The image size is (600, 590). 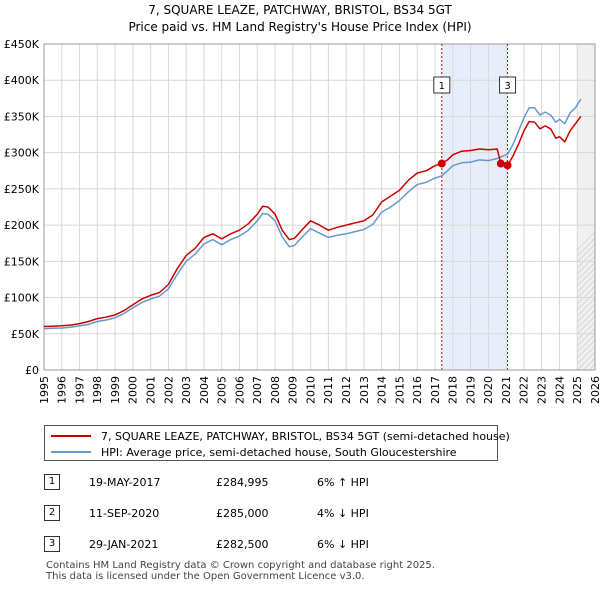 What do you see at coordinates (32, 370) in the screenshot?
I see `y-tick-label: £0` at bounding box center [32, 370].